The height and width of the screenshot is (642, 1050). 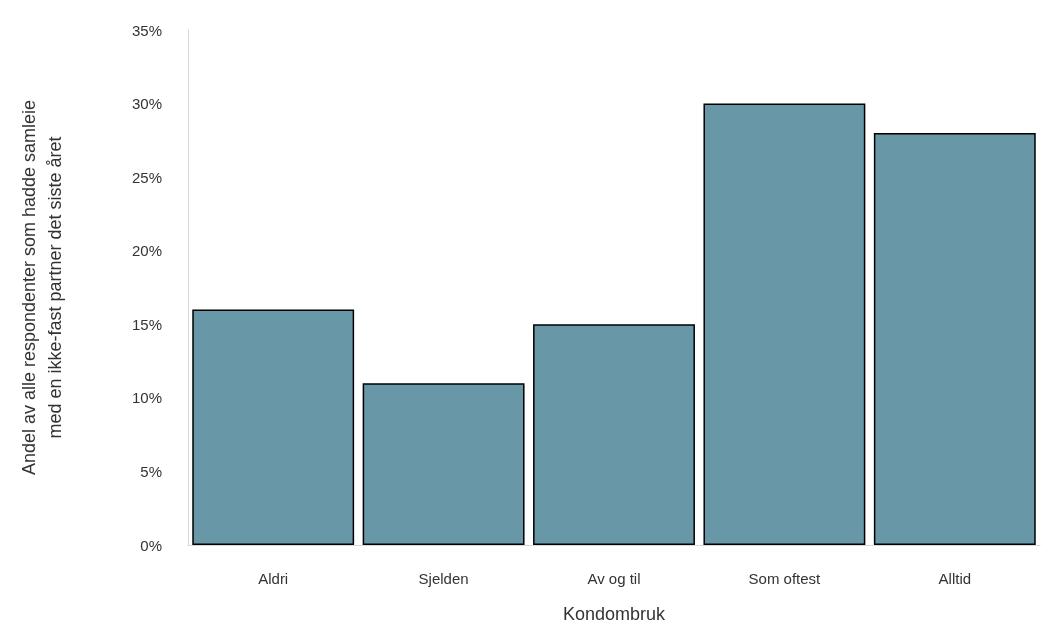 What do you see at coordinates (146, 324) in the screenshot?
I see `y-tick-label: 15%` at bounding box center [146, 324].